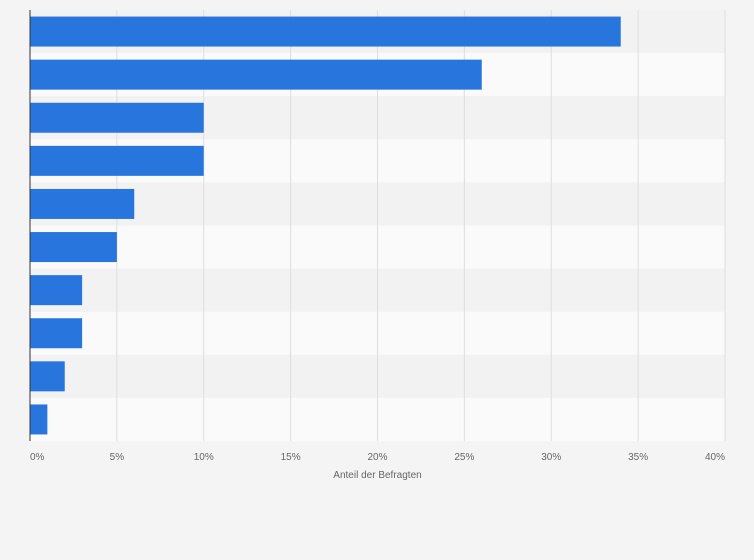 The height and width of the screenshot is (560, 754). I want to click on x-tick-label: 35%, so click(638, 457).